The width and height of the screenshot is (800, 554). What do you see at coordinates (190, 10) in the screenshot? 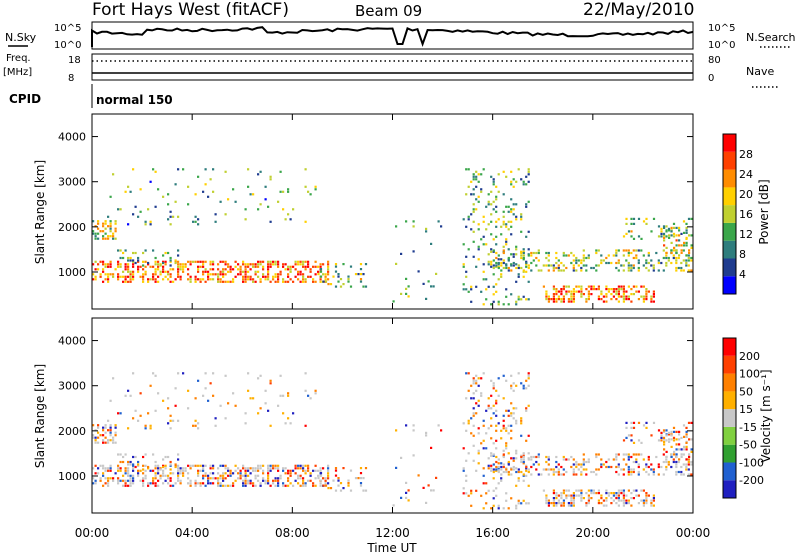
I see `station-title: Fort Hays West (fitACF)` at bounding box center [190, 10].